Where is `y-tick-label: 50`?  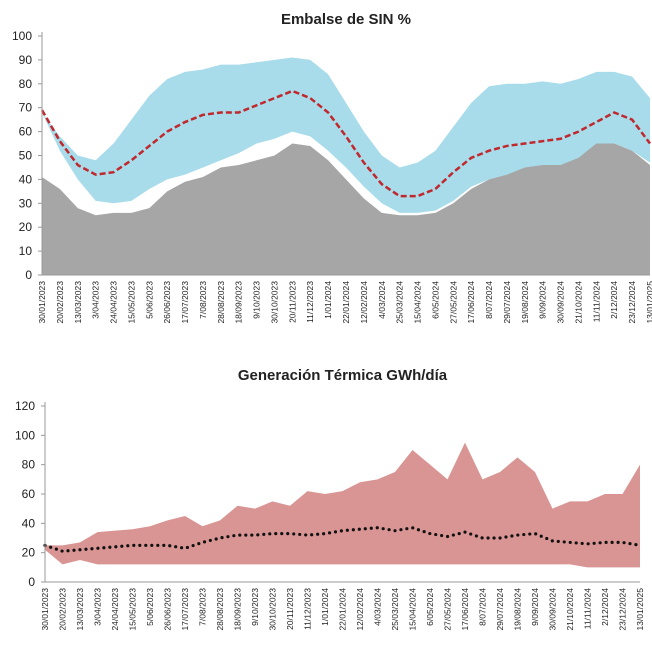 y-tick-label: 50 is located at coordinates (26, 156).